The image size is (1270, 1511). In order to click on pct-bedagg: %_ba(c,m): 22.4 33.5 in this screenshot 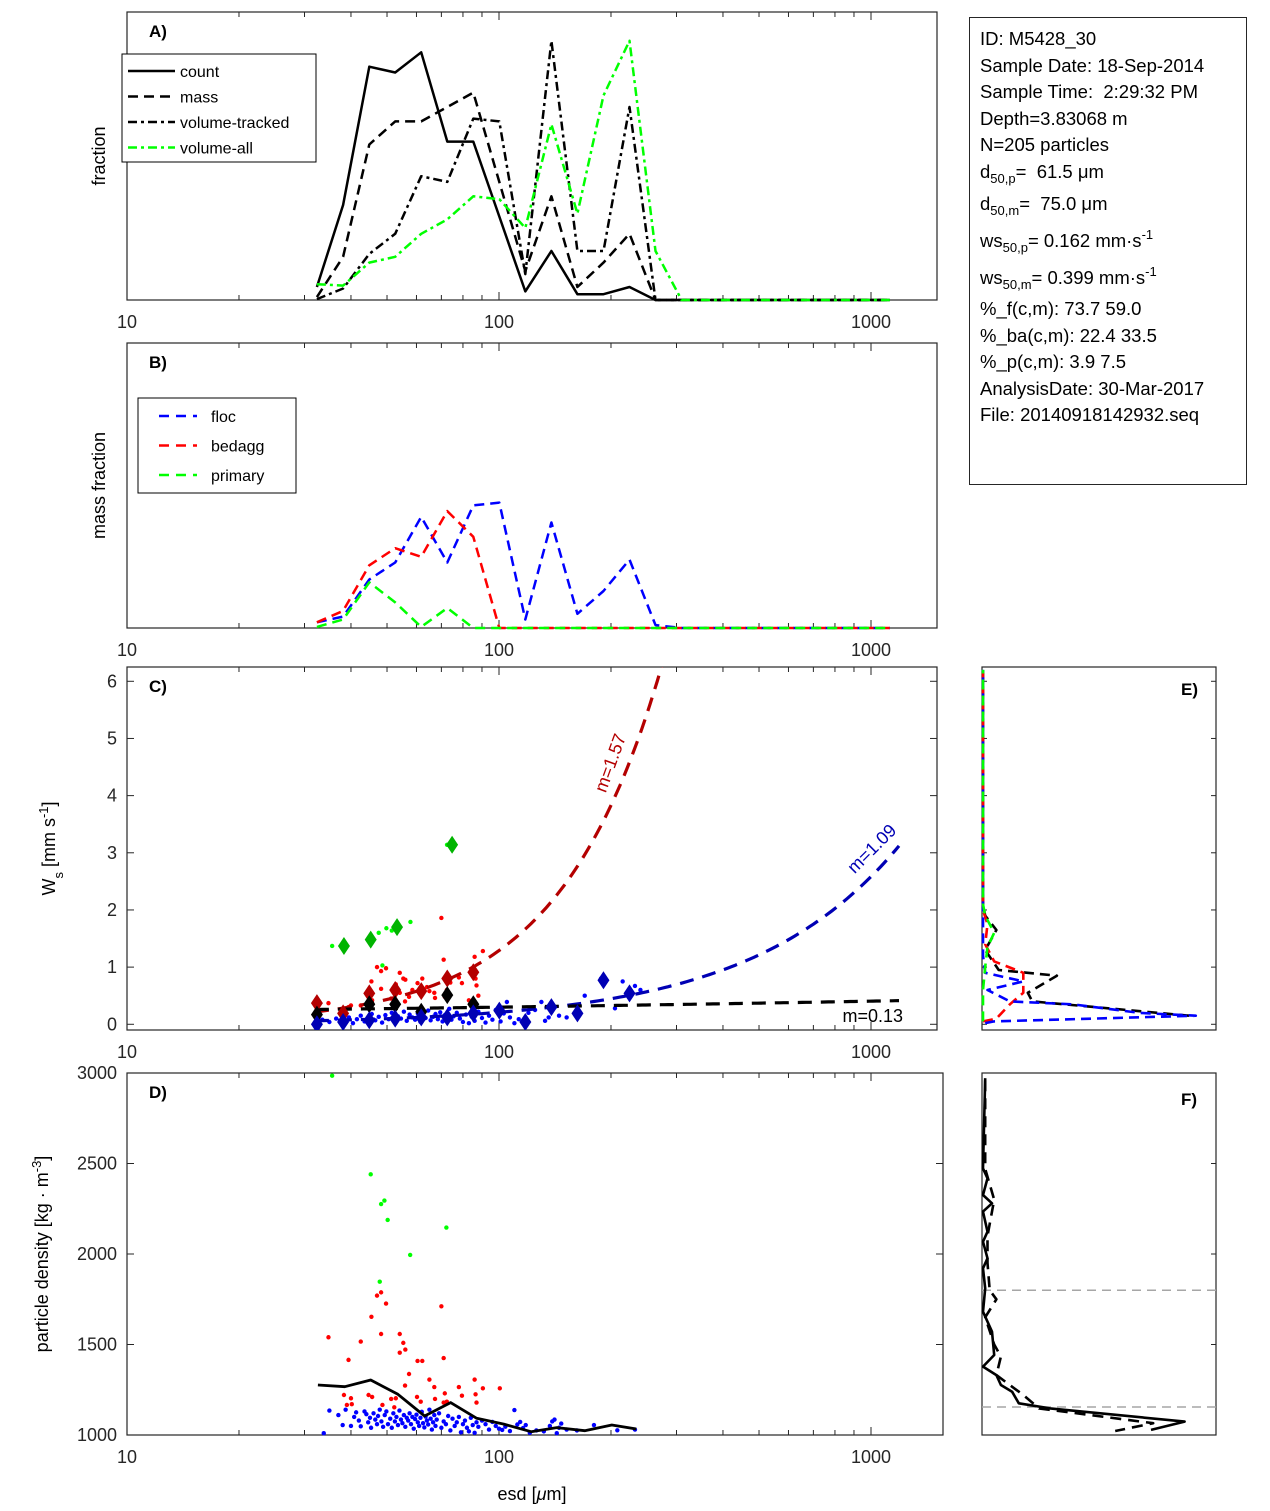, I will do `click(1068, 335)`.